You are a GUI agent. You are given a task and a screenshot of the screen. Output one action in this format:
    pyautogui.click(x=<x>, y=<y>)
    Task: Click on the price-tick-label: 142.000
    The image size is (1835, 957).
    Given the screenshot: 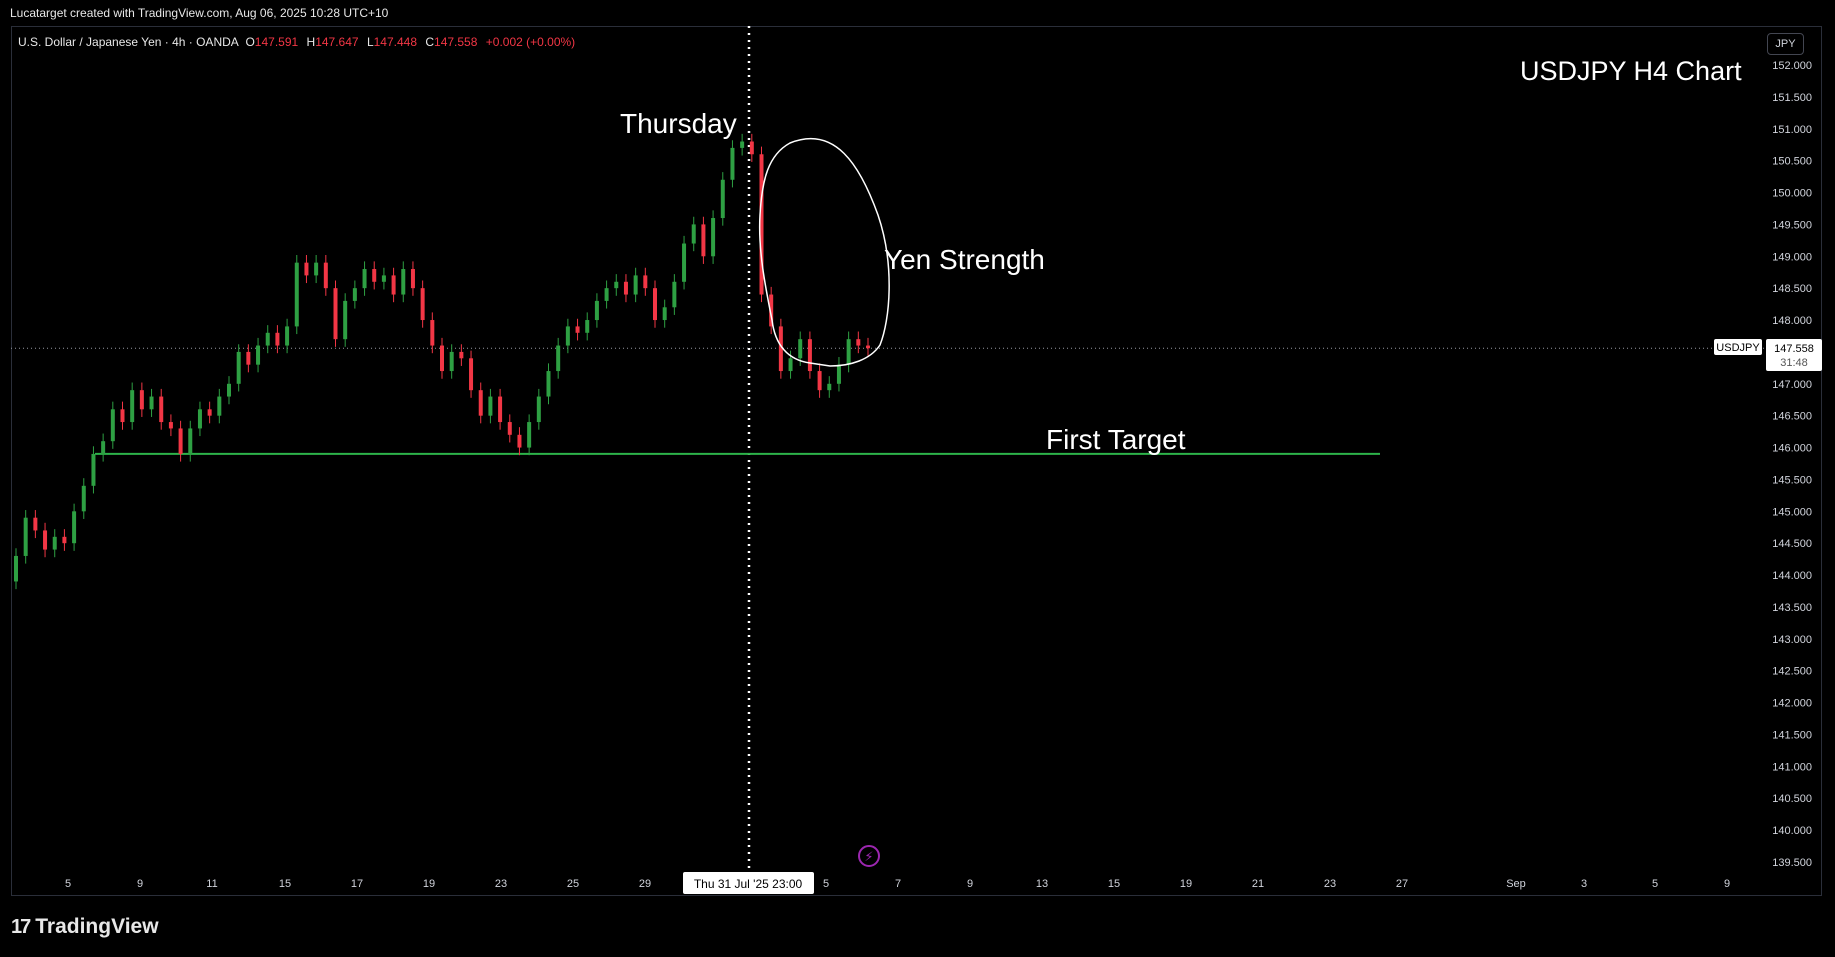 What is the action you would take?
    pyautogui.click(x=1792, y=704)
    